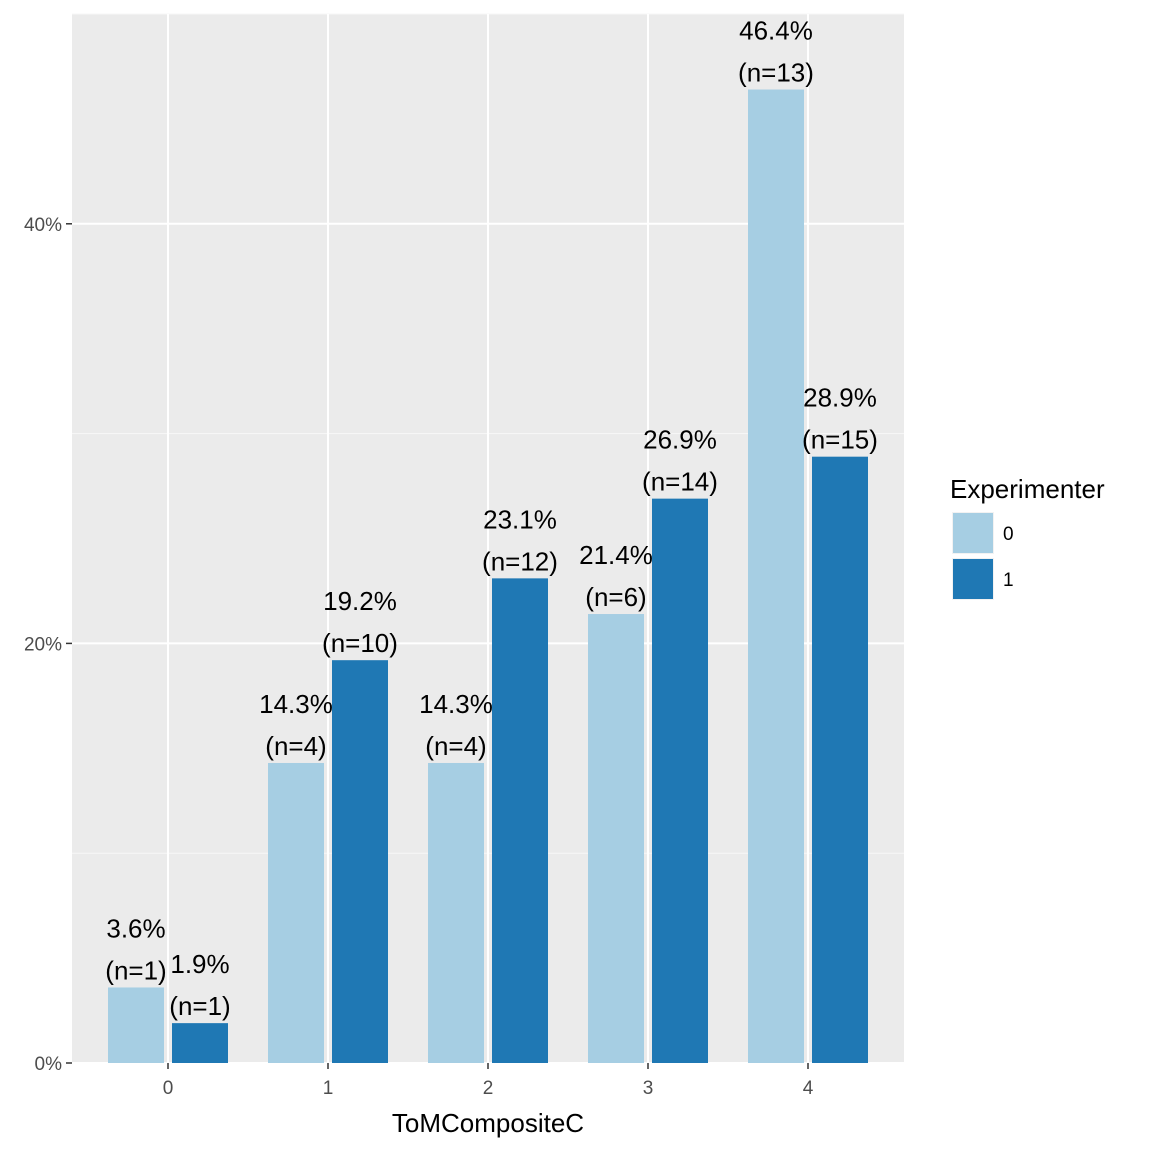  What do you see at coordinates (360, 643) in the screenshot?
I see `bar-label-count: (n=10)` at bounding box center [360, 643].